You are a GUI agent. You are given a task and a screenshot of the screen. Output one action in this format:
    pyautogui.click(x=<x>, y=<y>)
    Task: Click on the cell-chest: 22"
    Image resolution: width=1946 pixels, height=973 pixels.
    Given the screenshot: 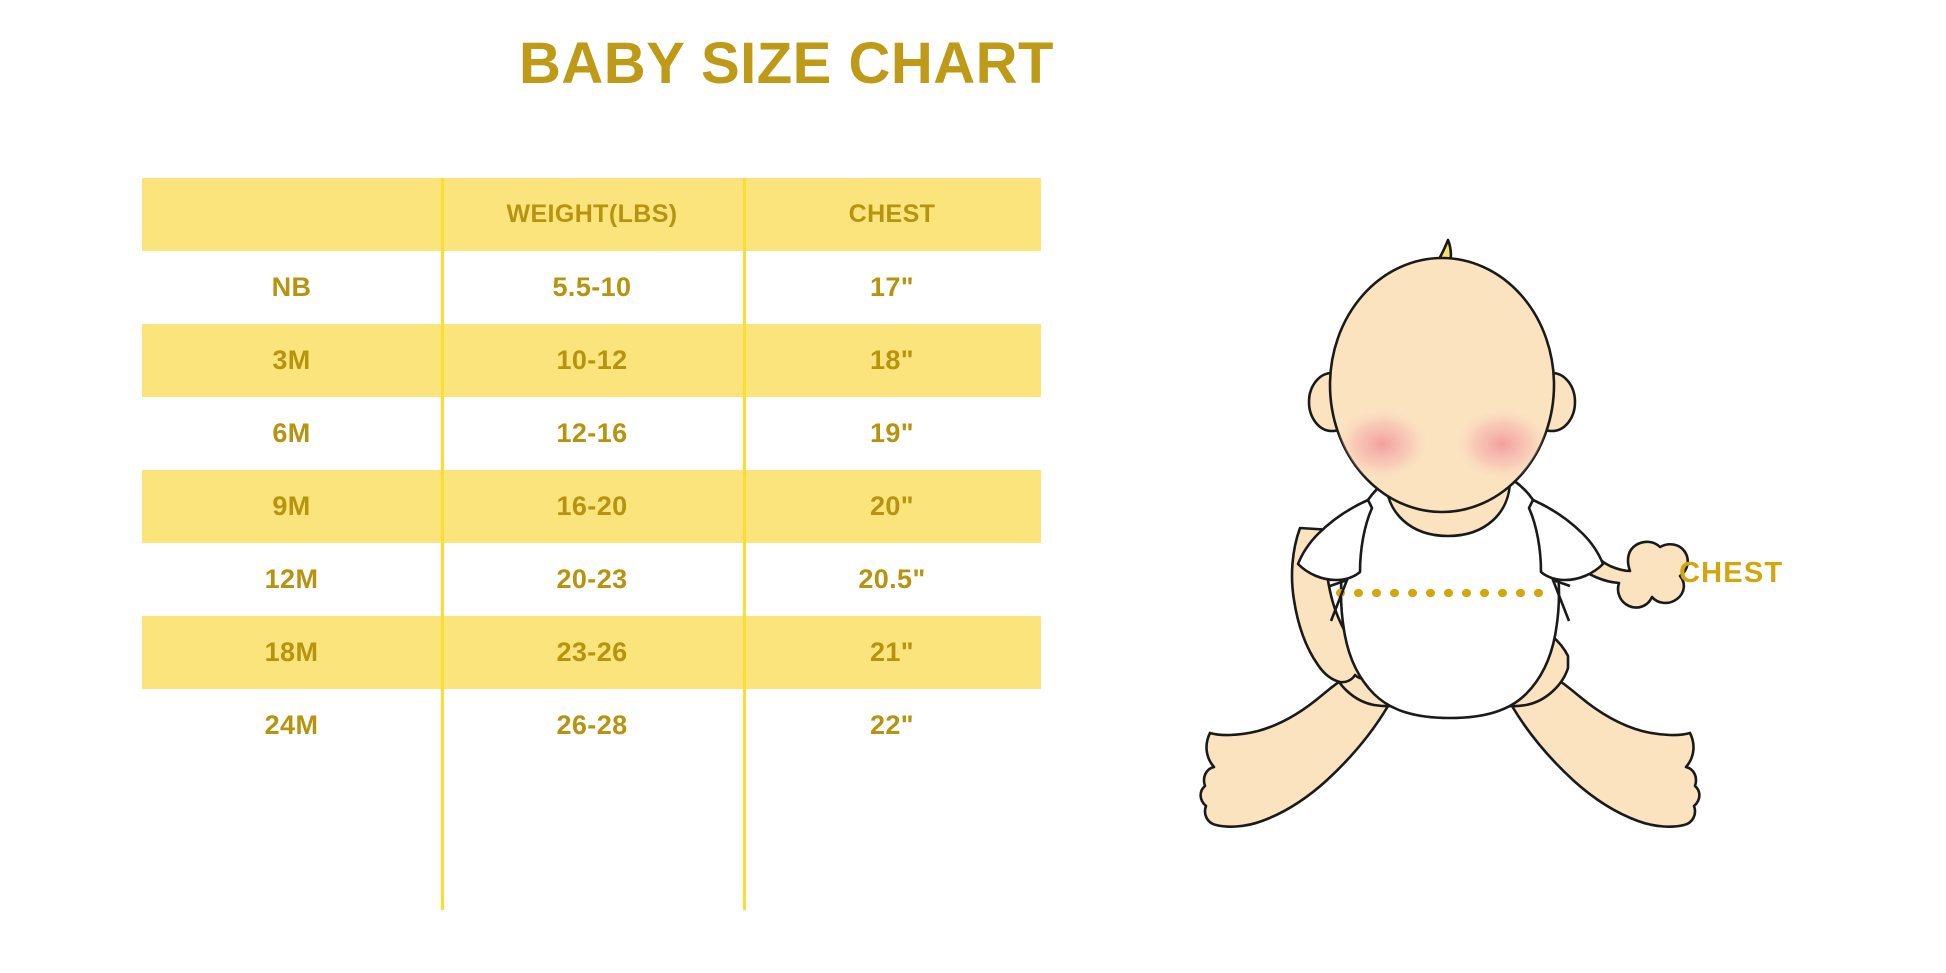 What is the action you would take?
    pyautogui.click(x=892, y=725)
    